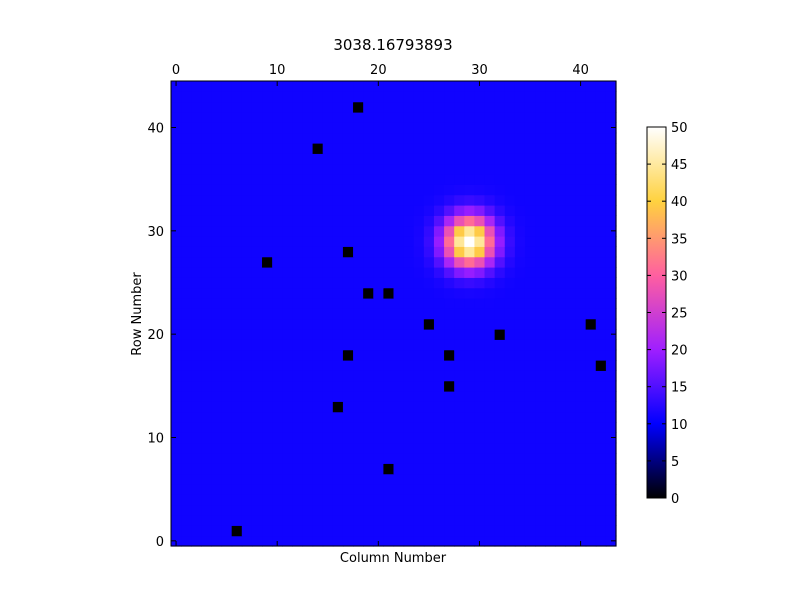 The width and height of the screenshot is (800, 600). What do you see at coordinates (392, 45) in the screenshot?
I see `chart-title: 3038.16793893` at bounding box center [392, 45].